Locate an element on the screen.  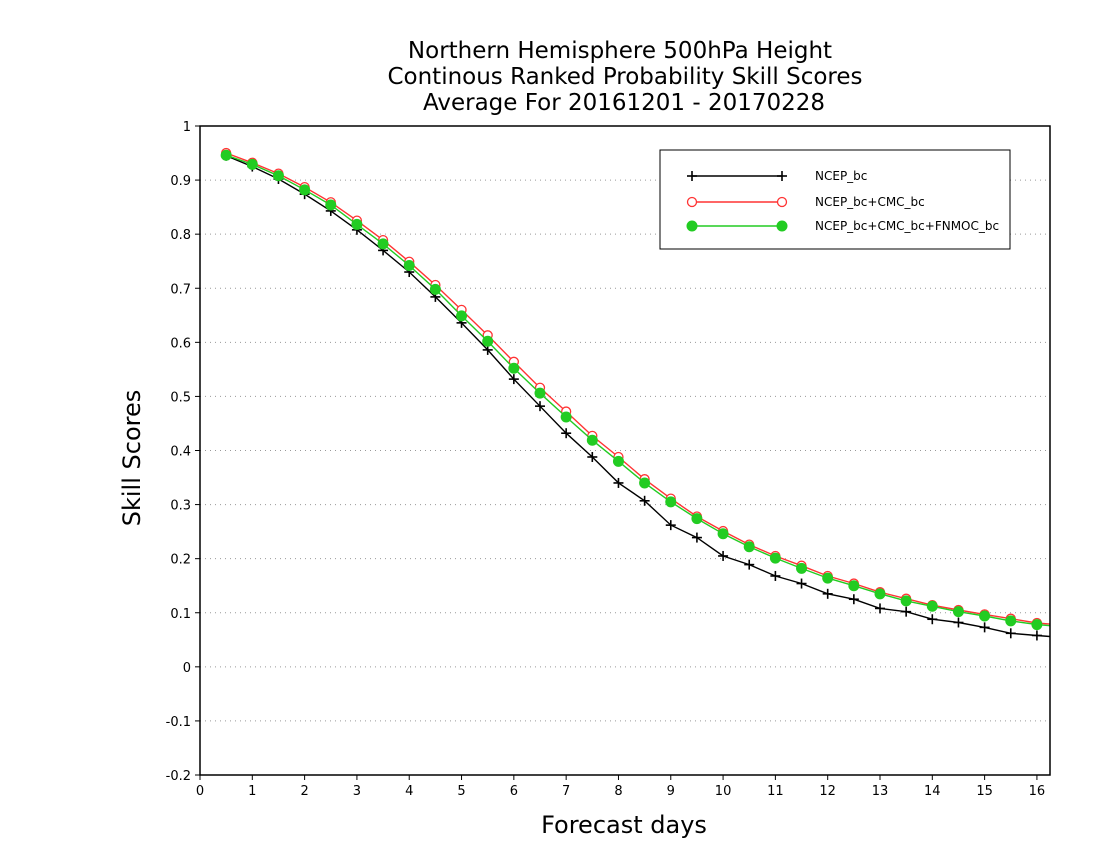
x-tick-label: 0 is located at coordinates (200, 791).